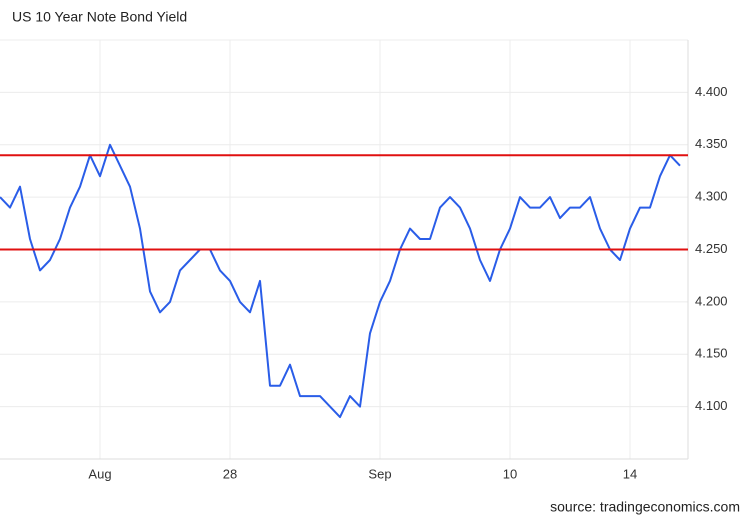 This screenshot has height=520, width=750. Describe the element at coordinates (645, 507) in the screenshot. I see `source: source: tradingeconomics.com` at that location.